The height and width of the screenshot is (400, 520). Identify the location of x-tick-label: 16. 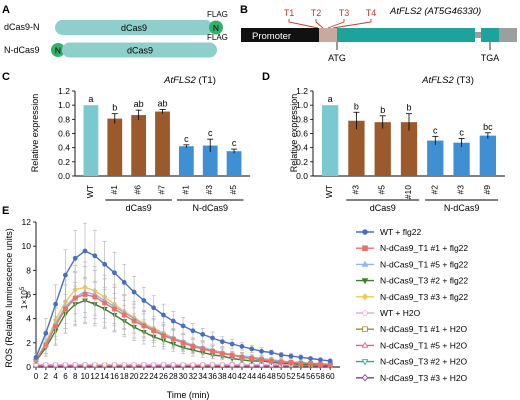
(114, 376).